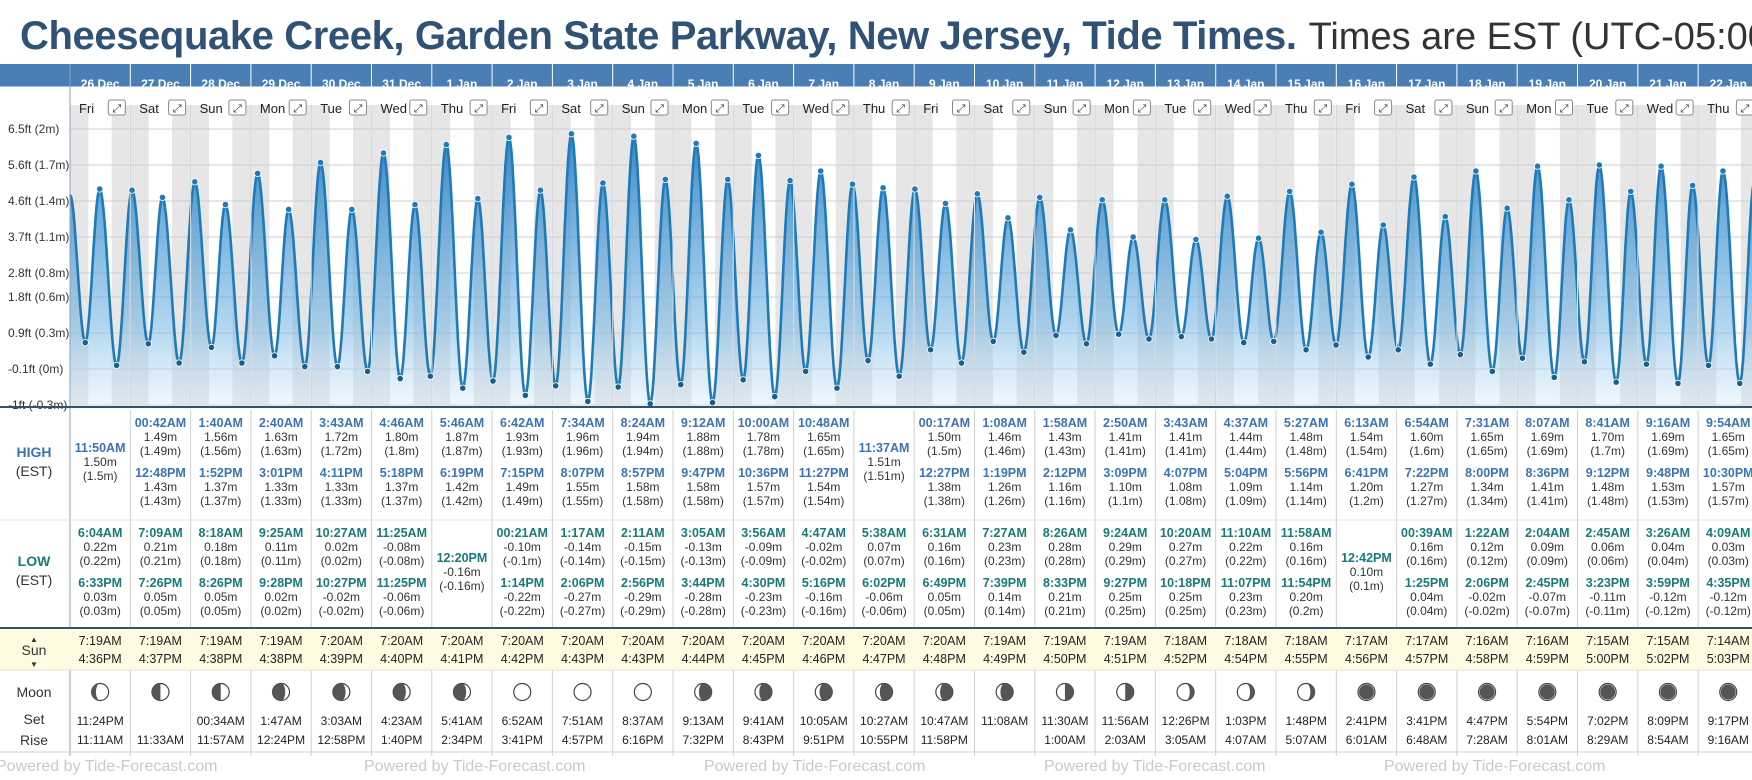 The height and width of the screenshot is (780, 1752). Describe the element at coordinates (702, 437) in the screenshot. I see `high-tide-height: 1.88m` at that location.